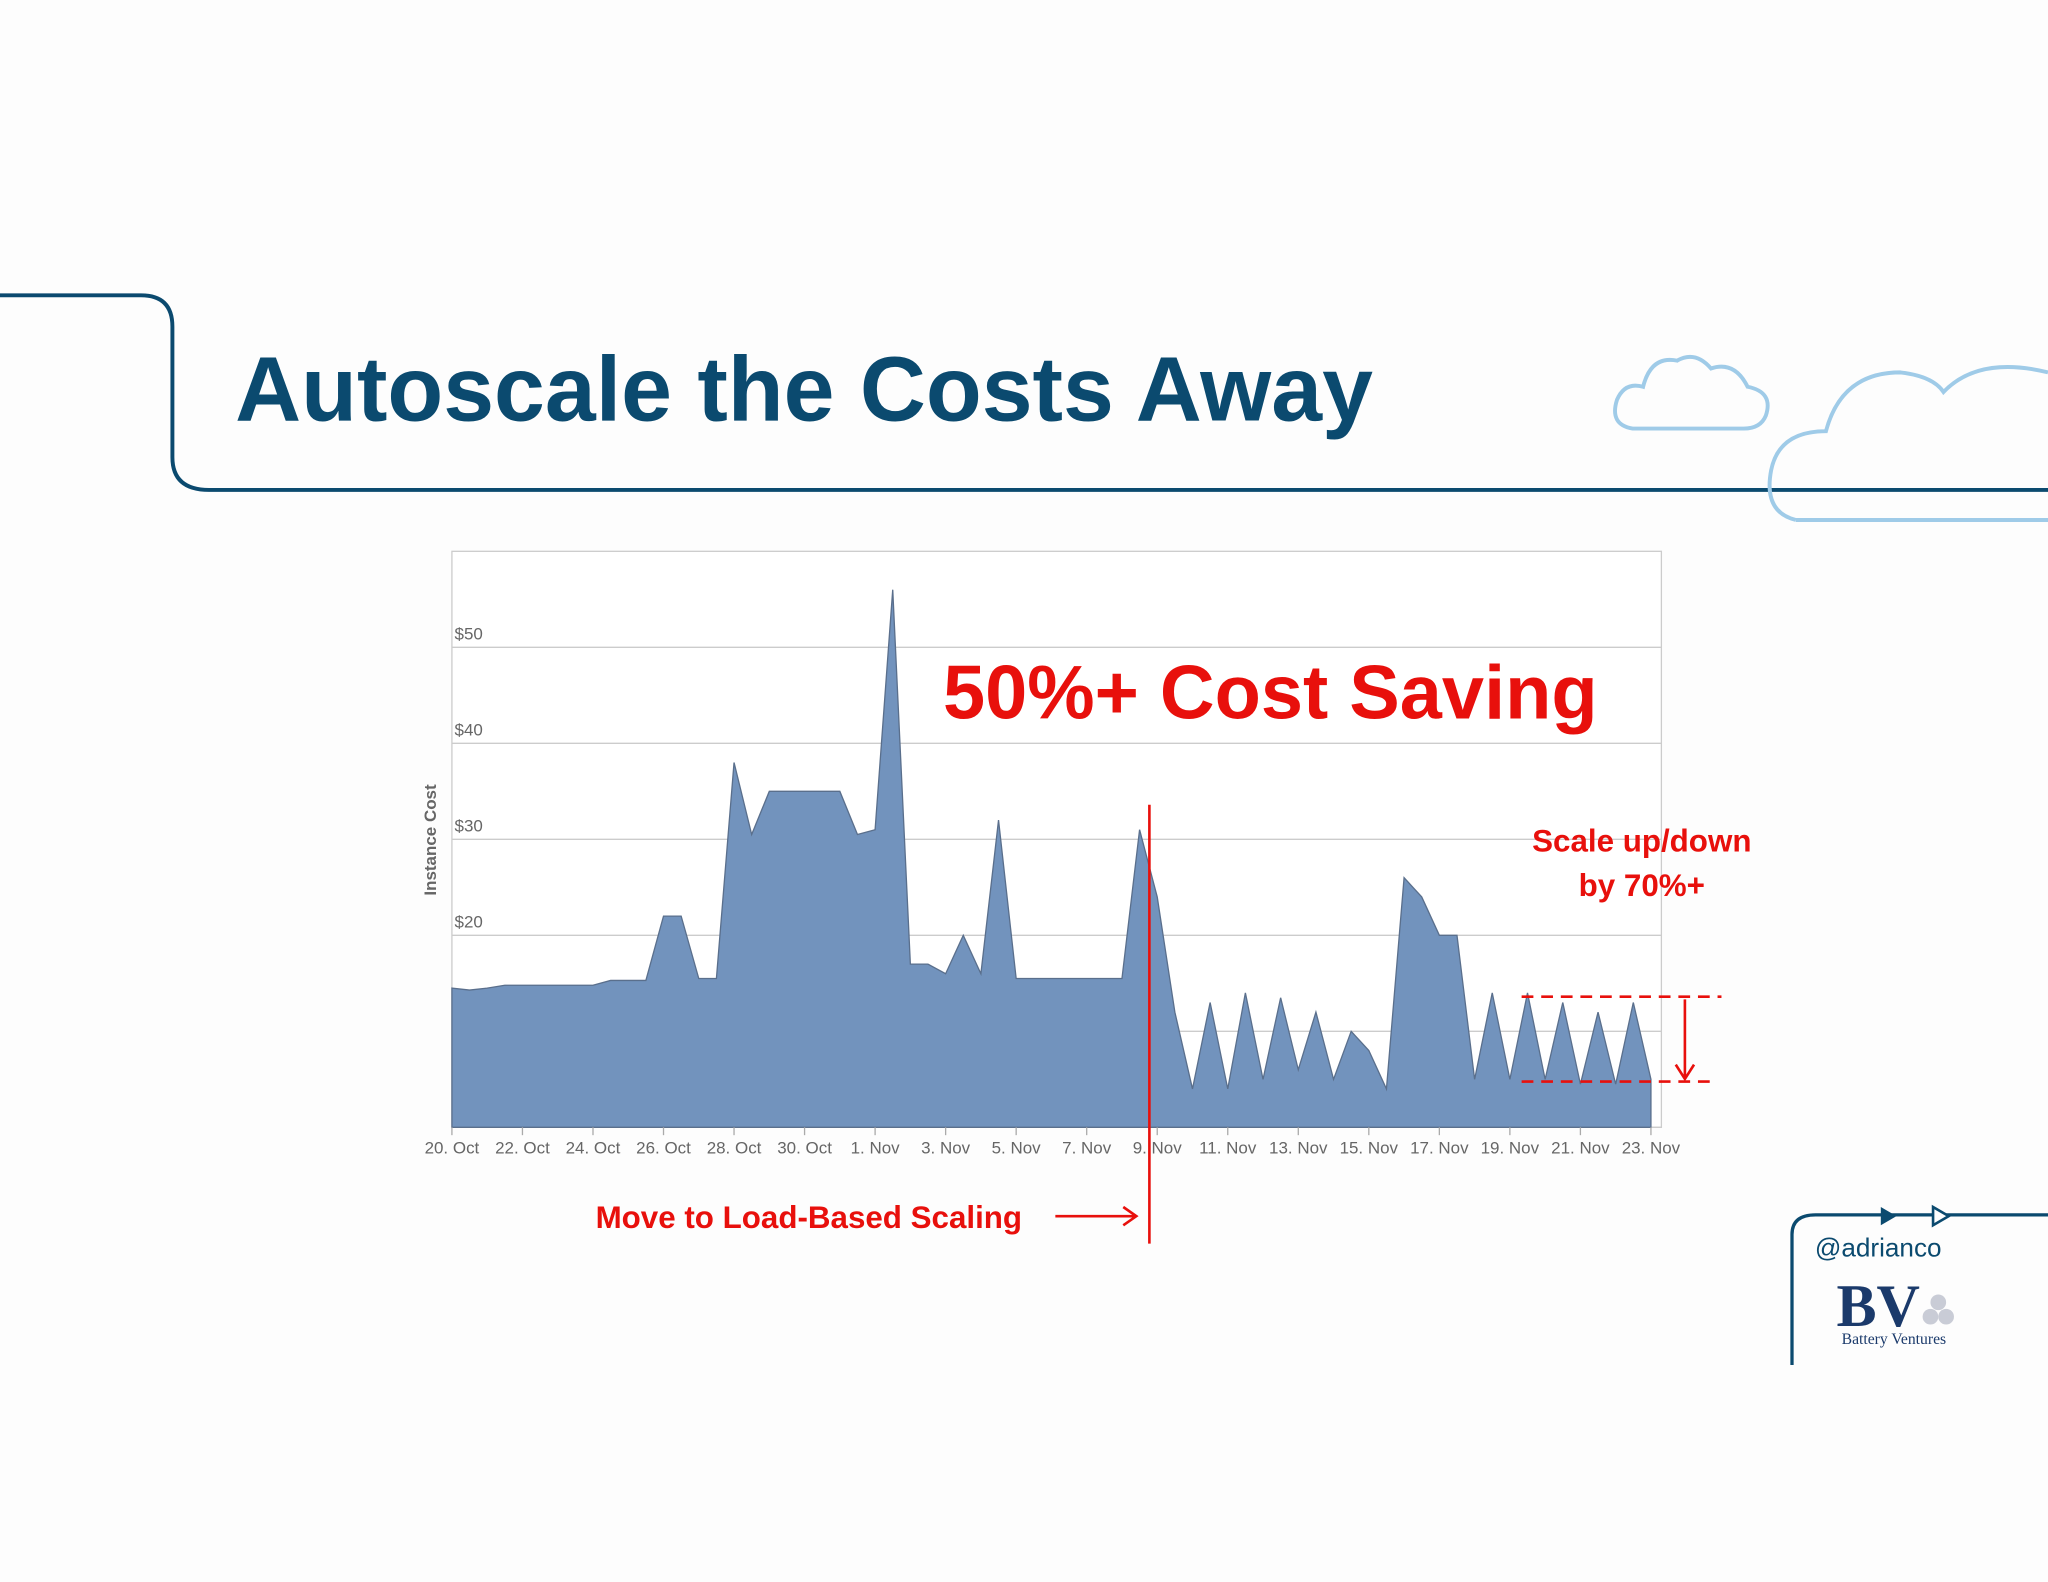 Image resolution: width=2048 pixels, height=1582 pixels. Describe the element at coordinates (804, 390) in the screenshot. I see `slide-title: Autoscale the Costs Away` at that location.